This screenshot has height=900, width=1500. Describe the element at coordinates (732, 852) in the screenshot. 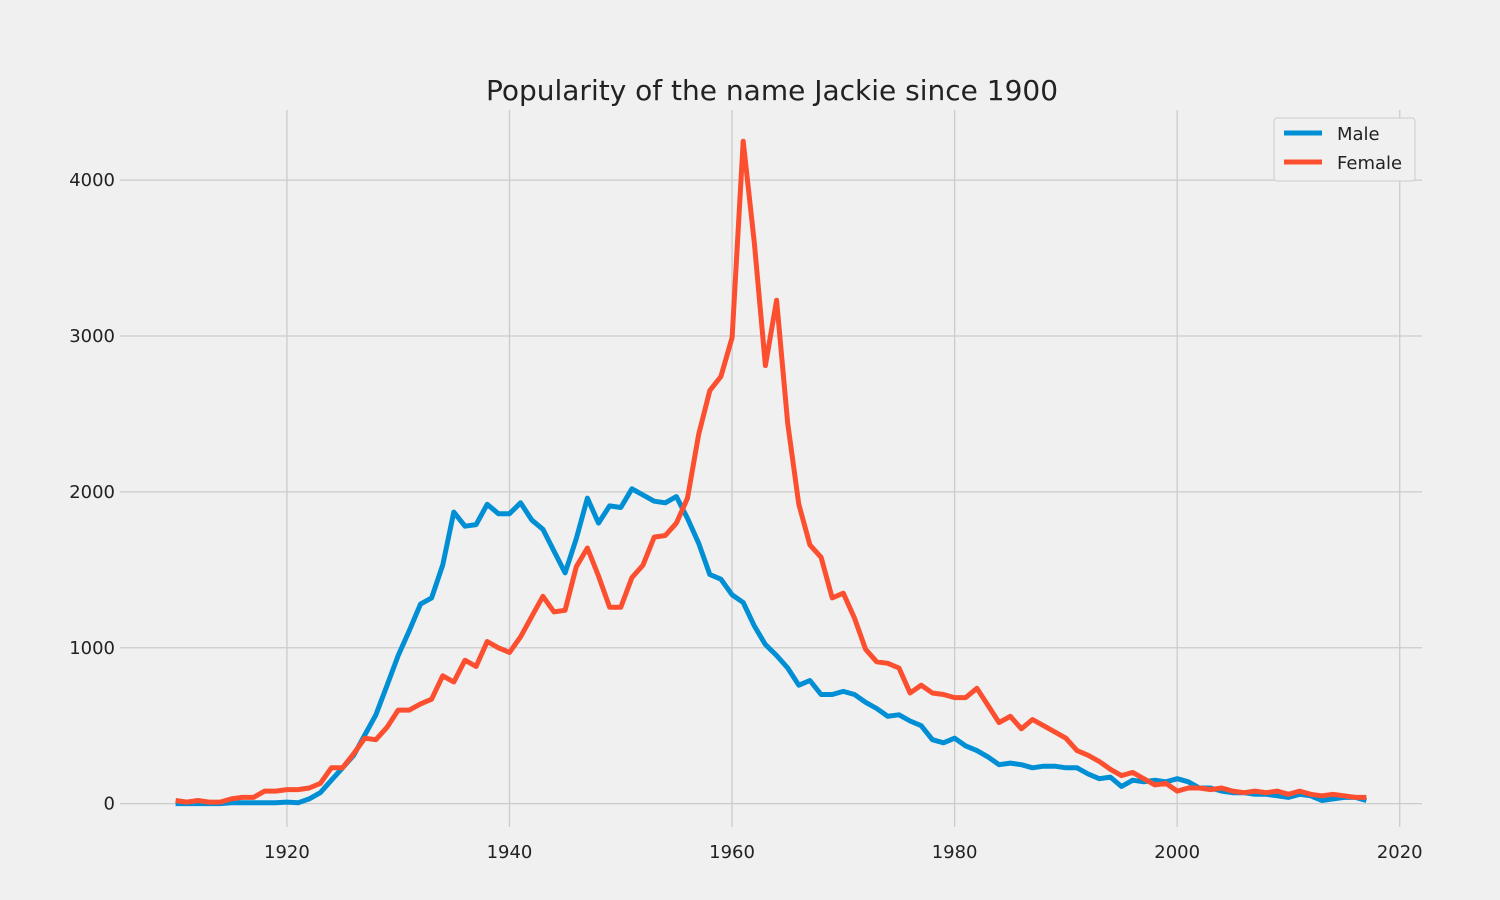

I see `x-tick-label: 1960` at that location.